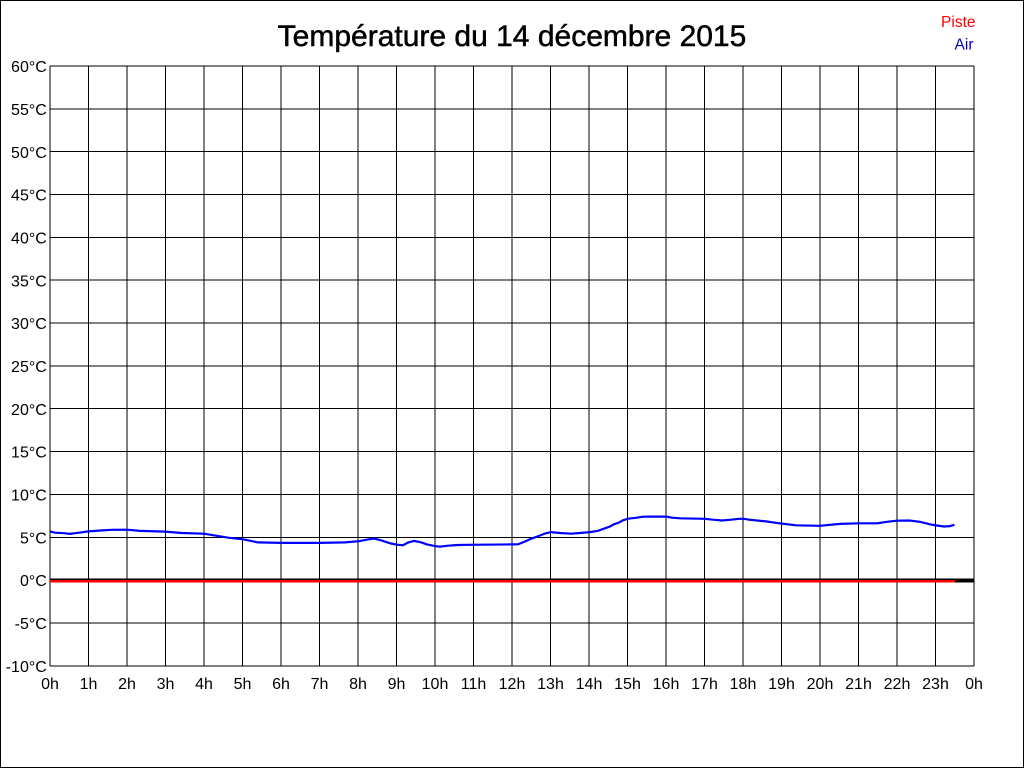  Describe the element at coordinates (89, 684) in the screenshot. I see `svg-text: 1h` at that location.